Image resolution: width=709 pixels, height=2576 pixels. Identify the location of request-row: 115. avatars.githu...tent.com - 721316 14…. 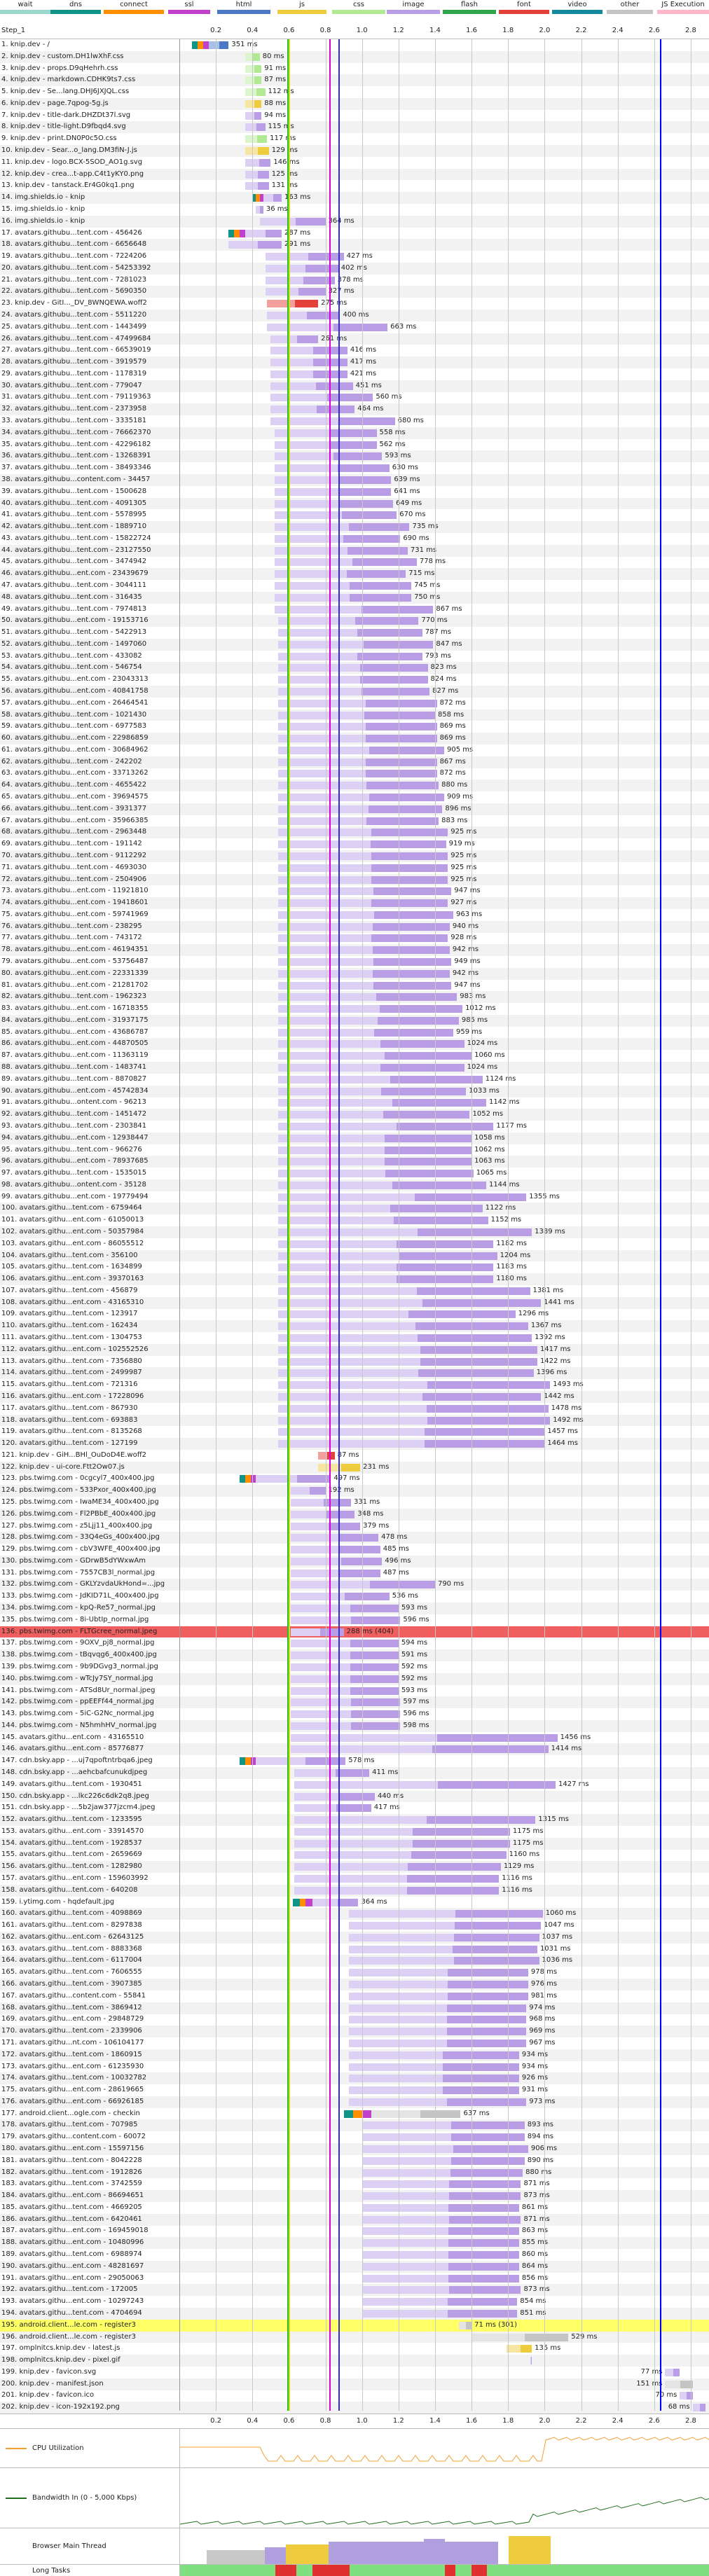
(354, 1385).